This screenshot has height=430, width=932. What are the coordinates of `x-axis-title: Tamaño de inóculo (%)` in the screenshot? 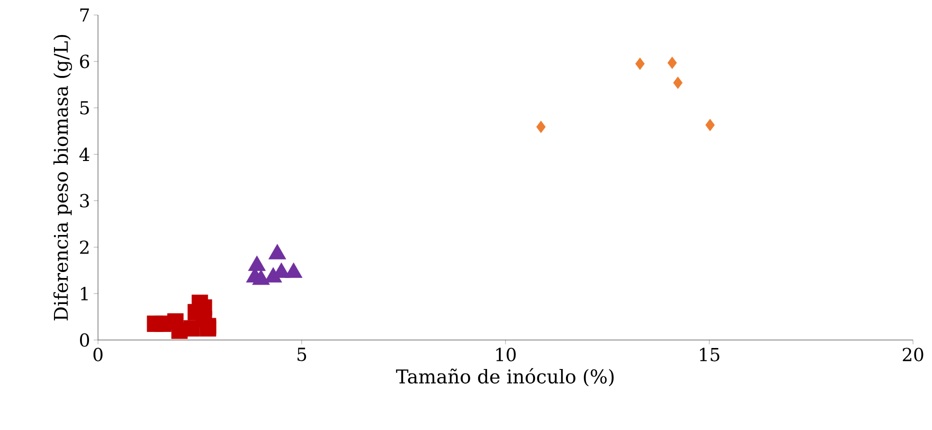 It's located at (505, 377).